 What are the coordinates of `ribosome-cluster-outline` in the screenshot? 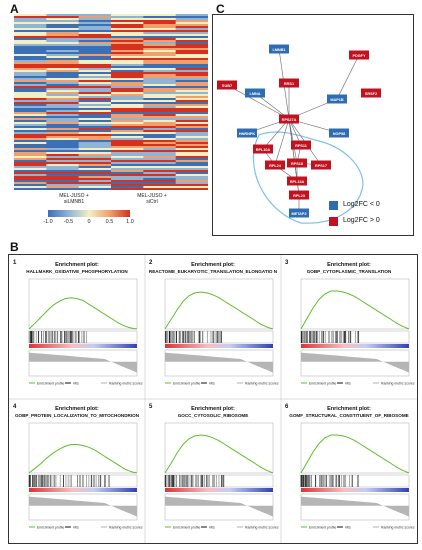 It's located at (308, 177).